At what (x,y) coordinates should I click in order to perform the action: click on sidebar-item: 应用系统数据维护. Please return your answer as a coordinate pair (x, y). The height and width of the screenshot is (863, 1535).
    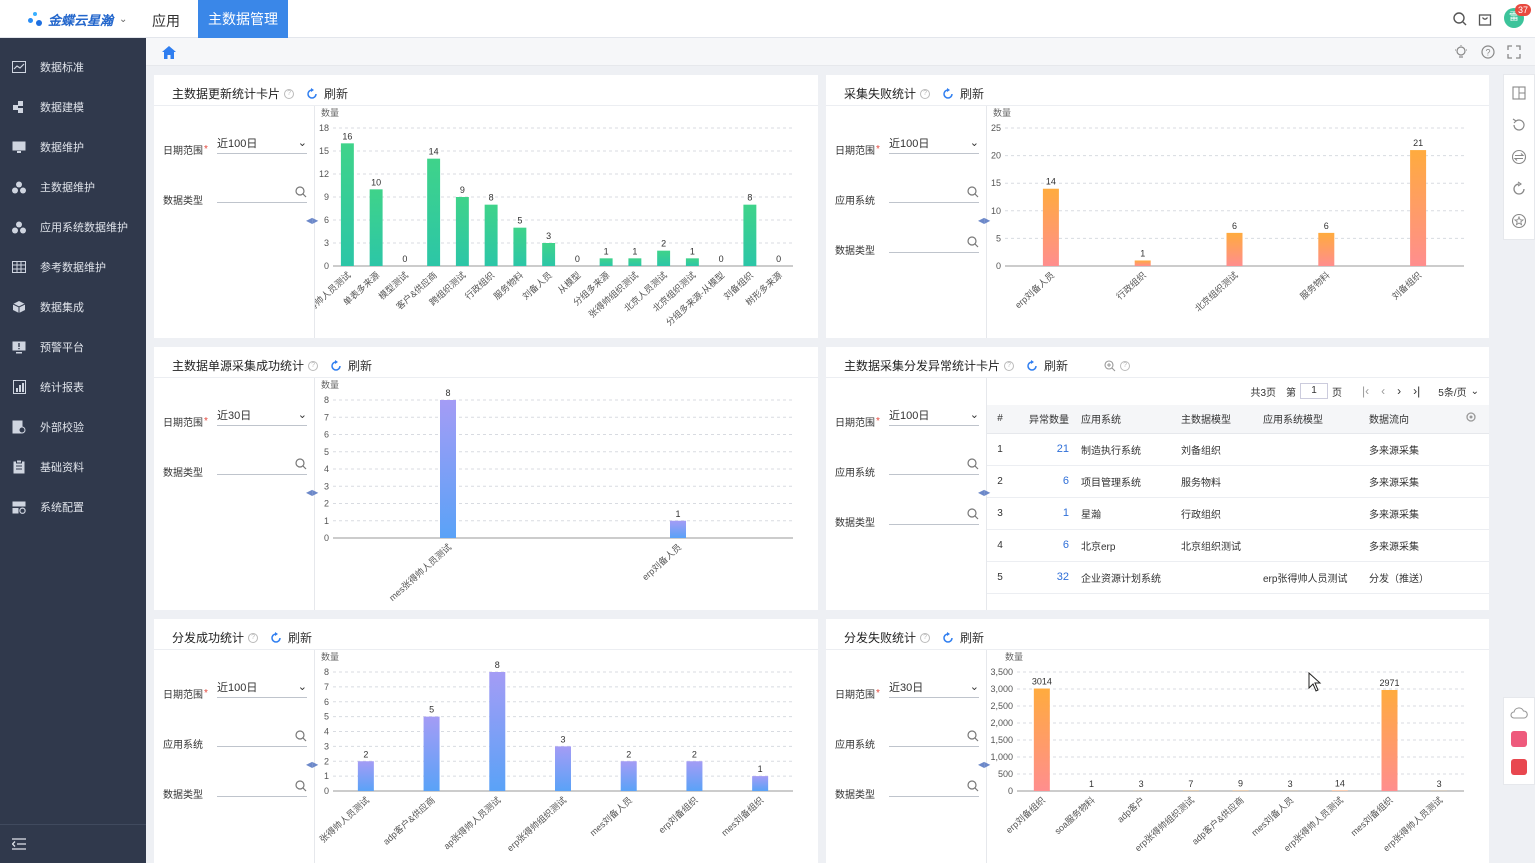
    Looking at the image, I should click on (73, 227).